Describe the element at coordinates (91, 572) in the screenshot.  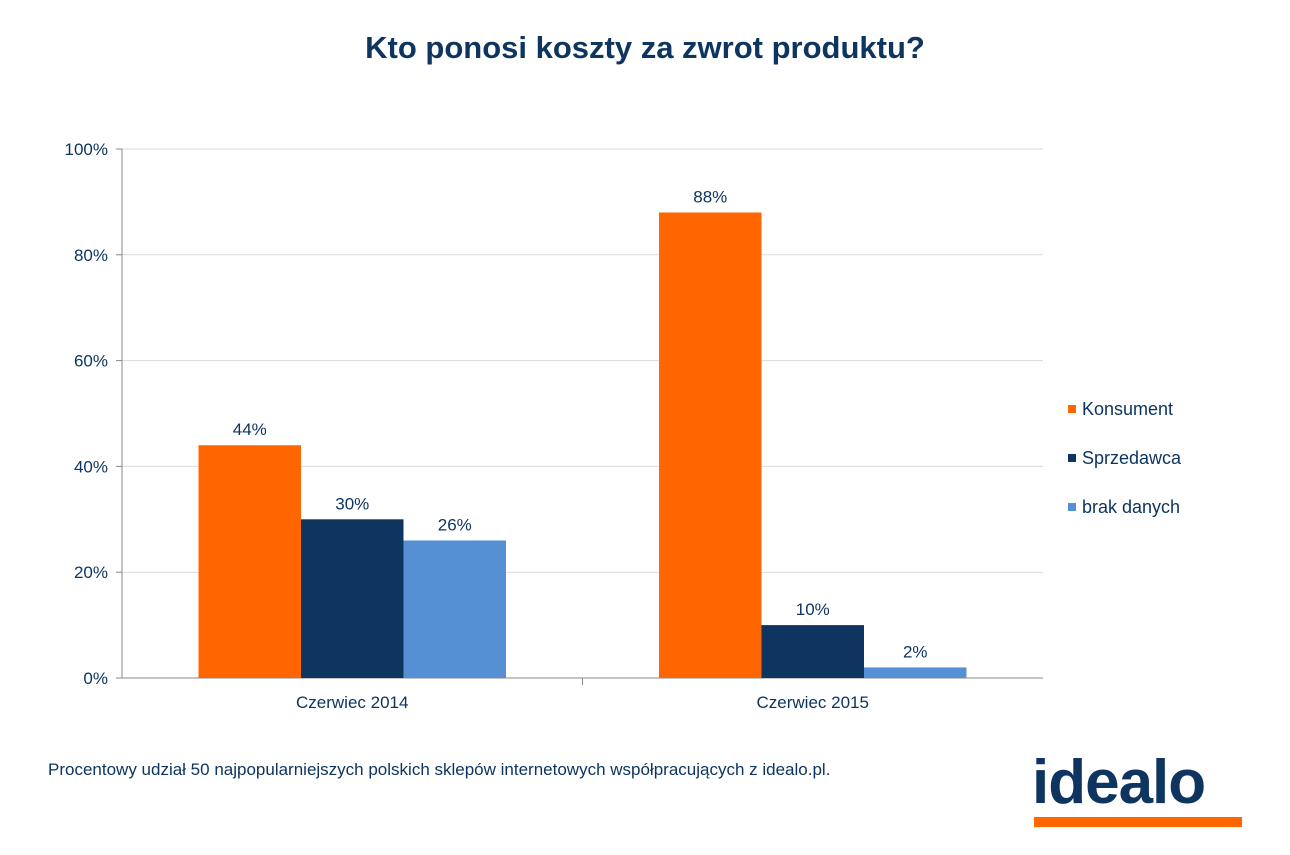
I see `y-tick-label: 20%` at that location.